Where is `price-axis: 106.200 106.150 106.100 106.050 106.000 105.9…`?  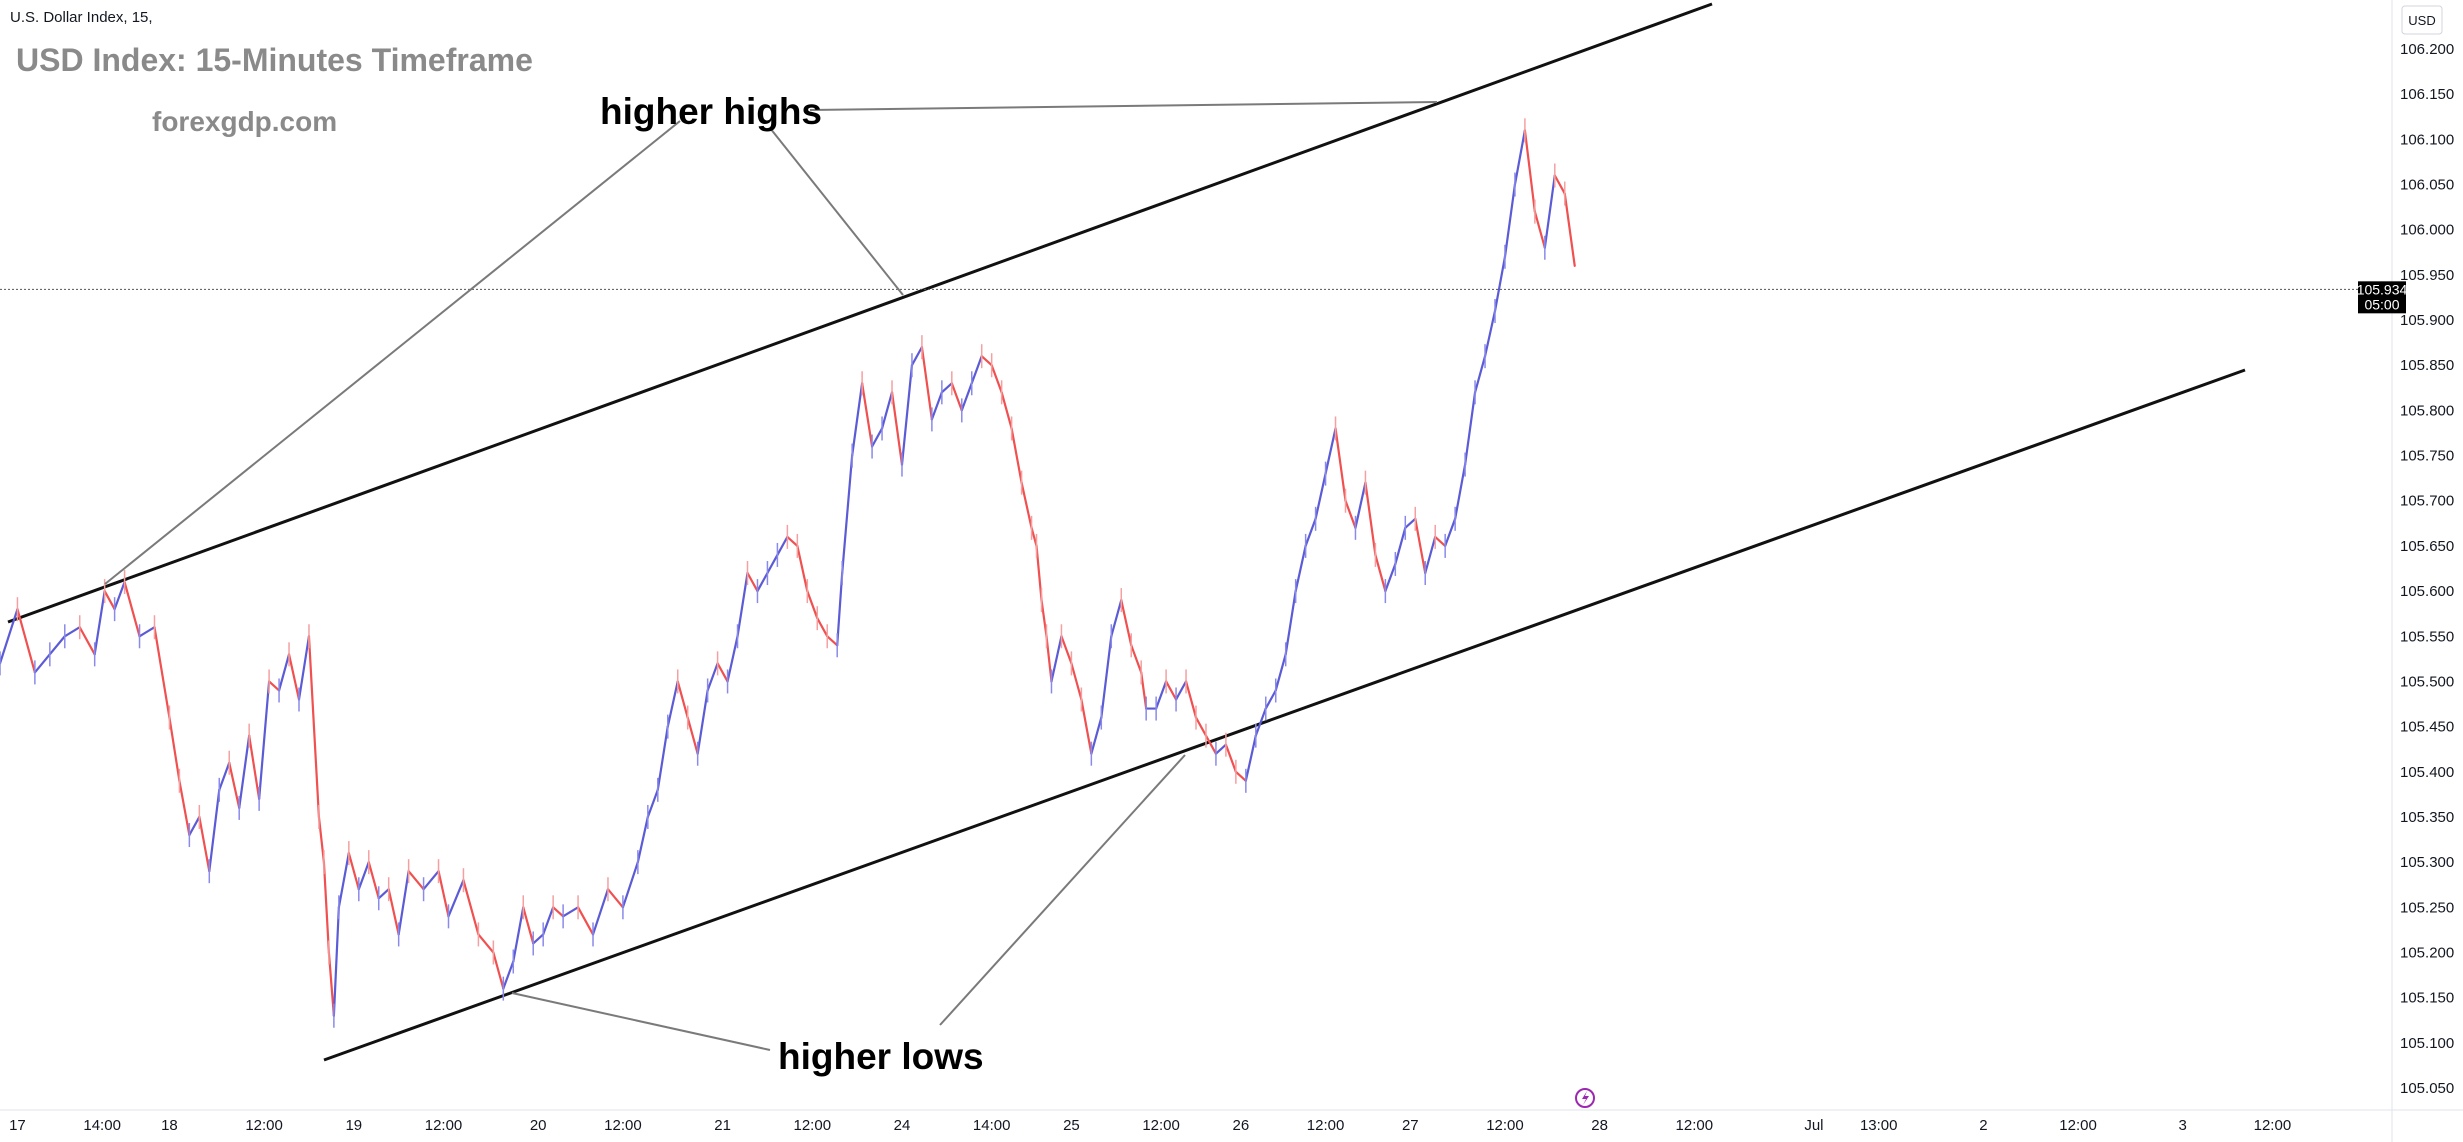
price-axis: 106.200 106.150 106.100 106.050 106.000 105.9… is located at coordinates (2427, 569).